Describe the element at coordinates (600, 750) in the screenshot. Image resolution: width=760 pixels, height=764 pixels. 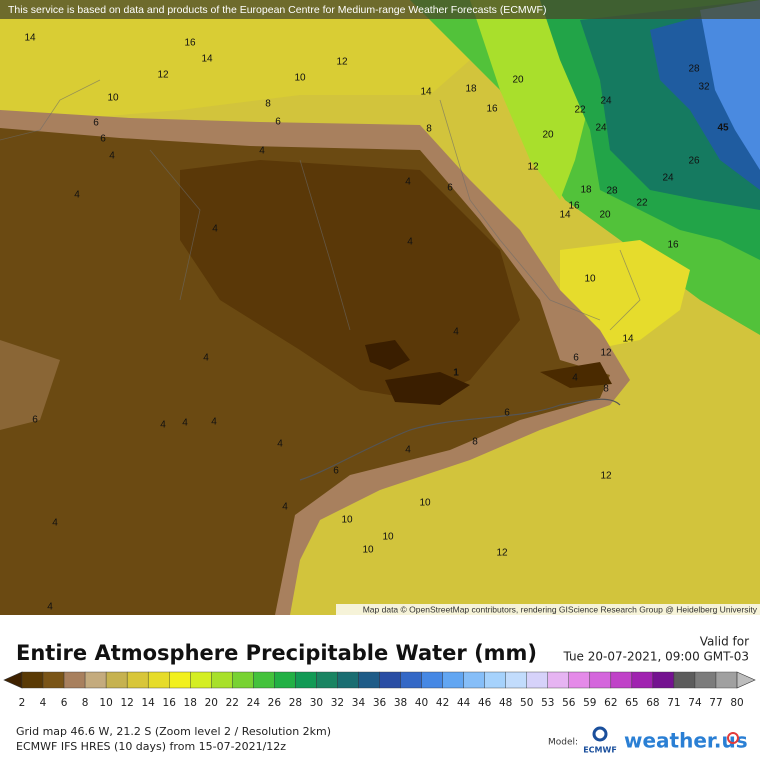
I see `model-logo: ECMWF` at that location.